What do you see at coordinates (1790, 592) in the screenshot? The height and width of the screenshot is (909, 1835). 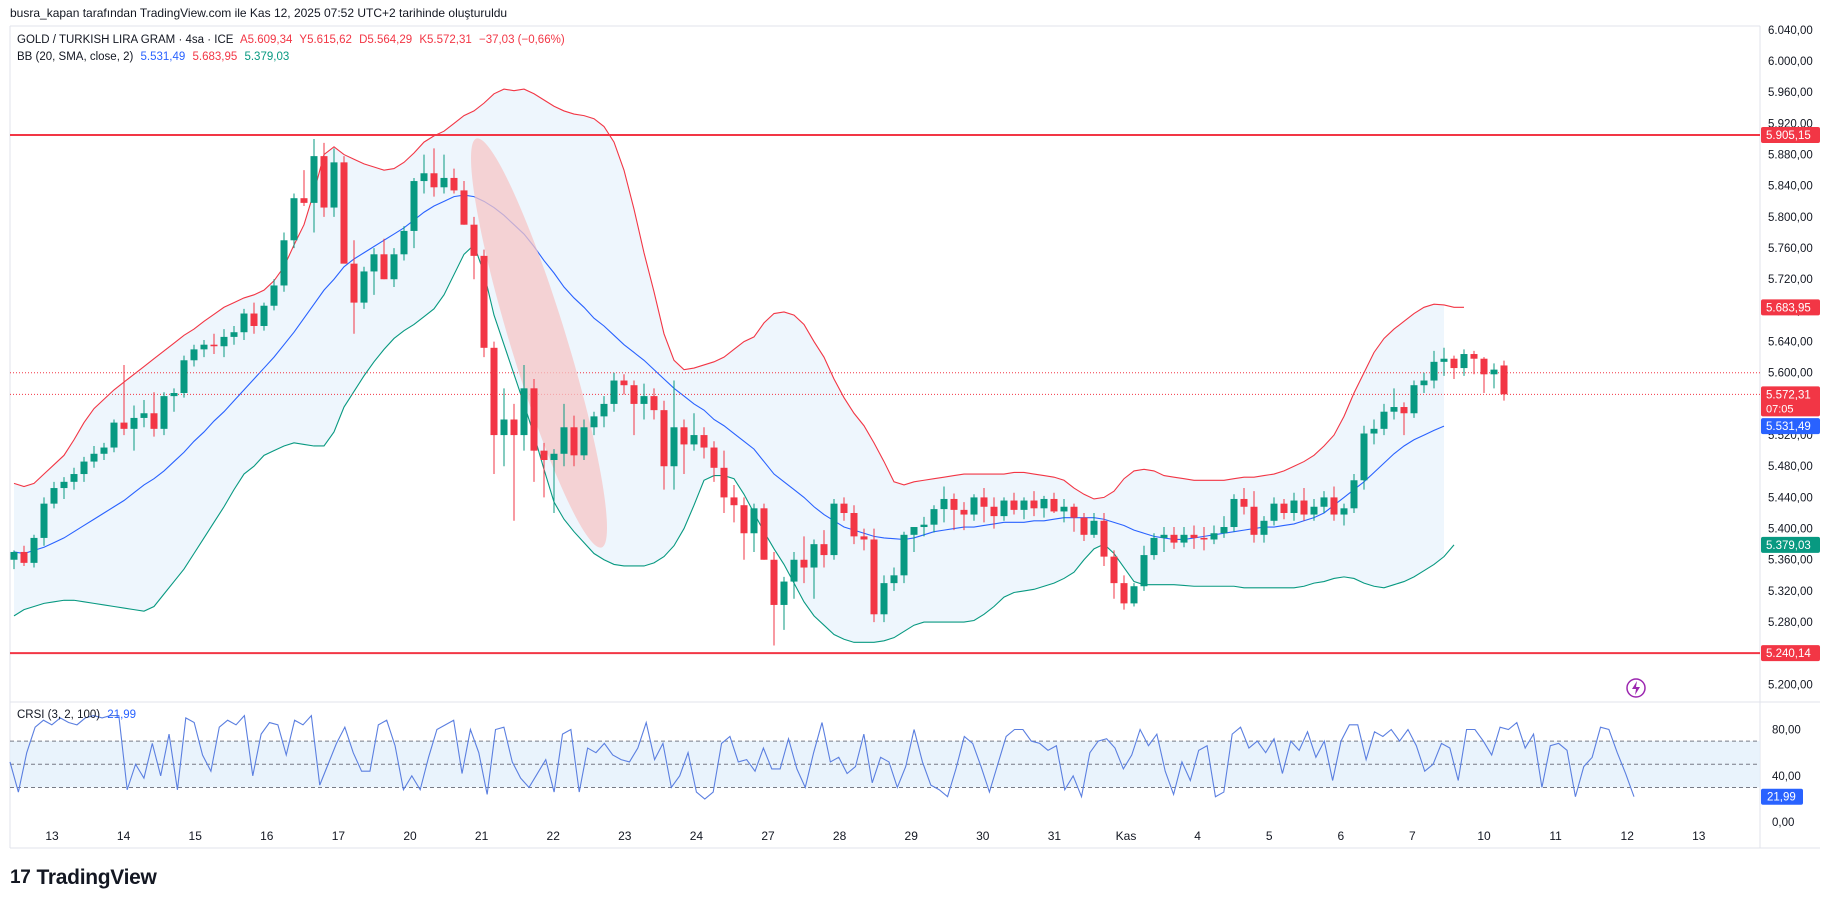 I see `price-tick-label: 5.320,00` at bounding box center [1790, 592].